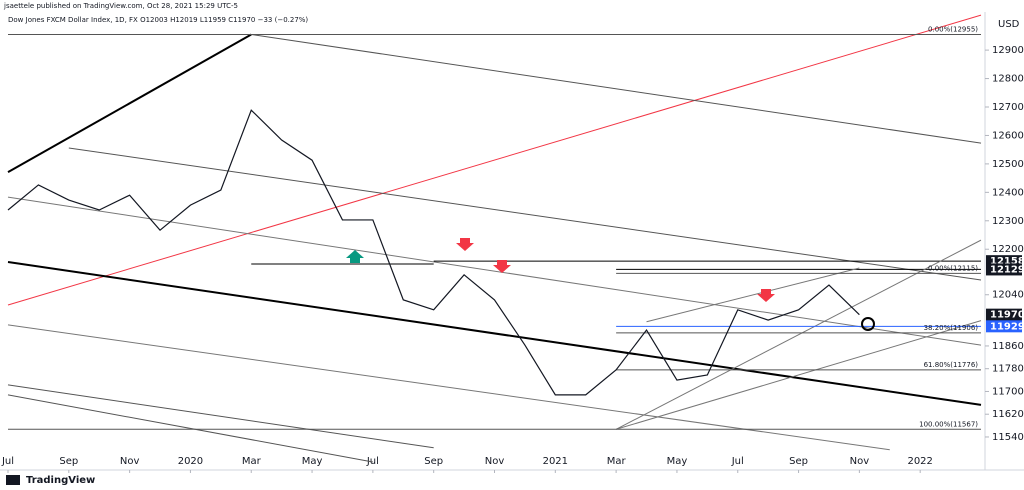 The image size is (1024, 490). Describe the element at coordinates (953, 268) in the screenshot. I see `fib-label: 0.00%(12115)` at that location.